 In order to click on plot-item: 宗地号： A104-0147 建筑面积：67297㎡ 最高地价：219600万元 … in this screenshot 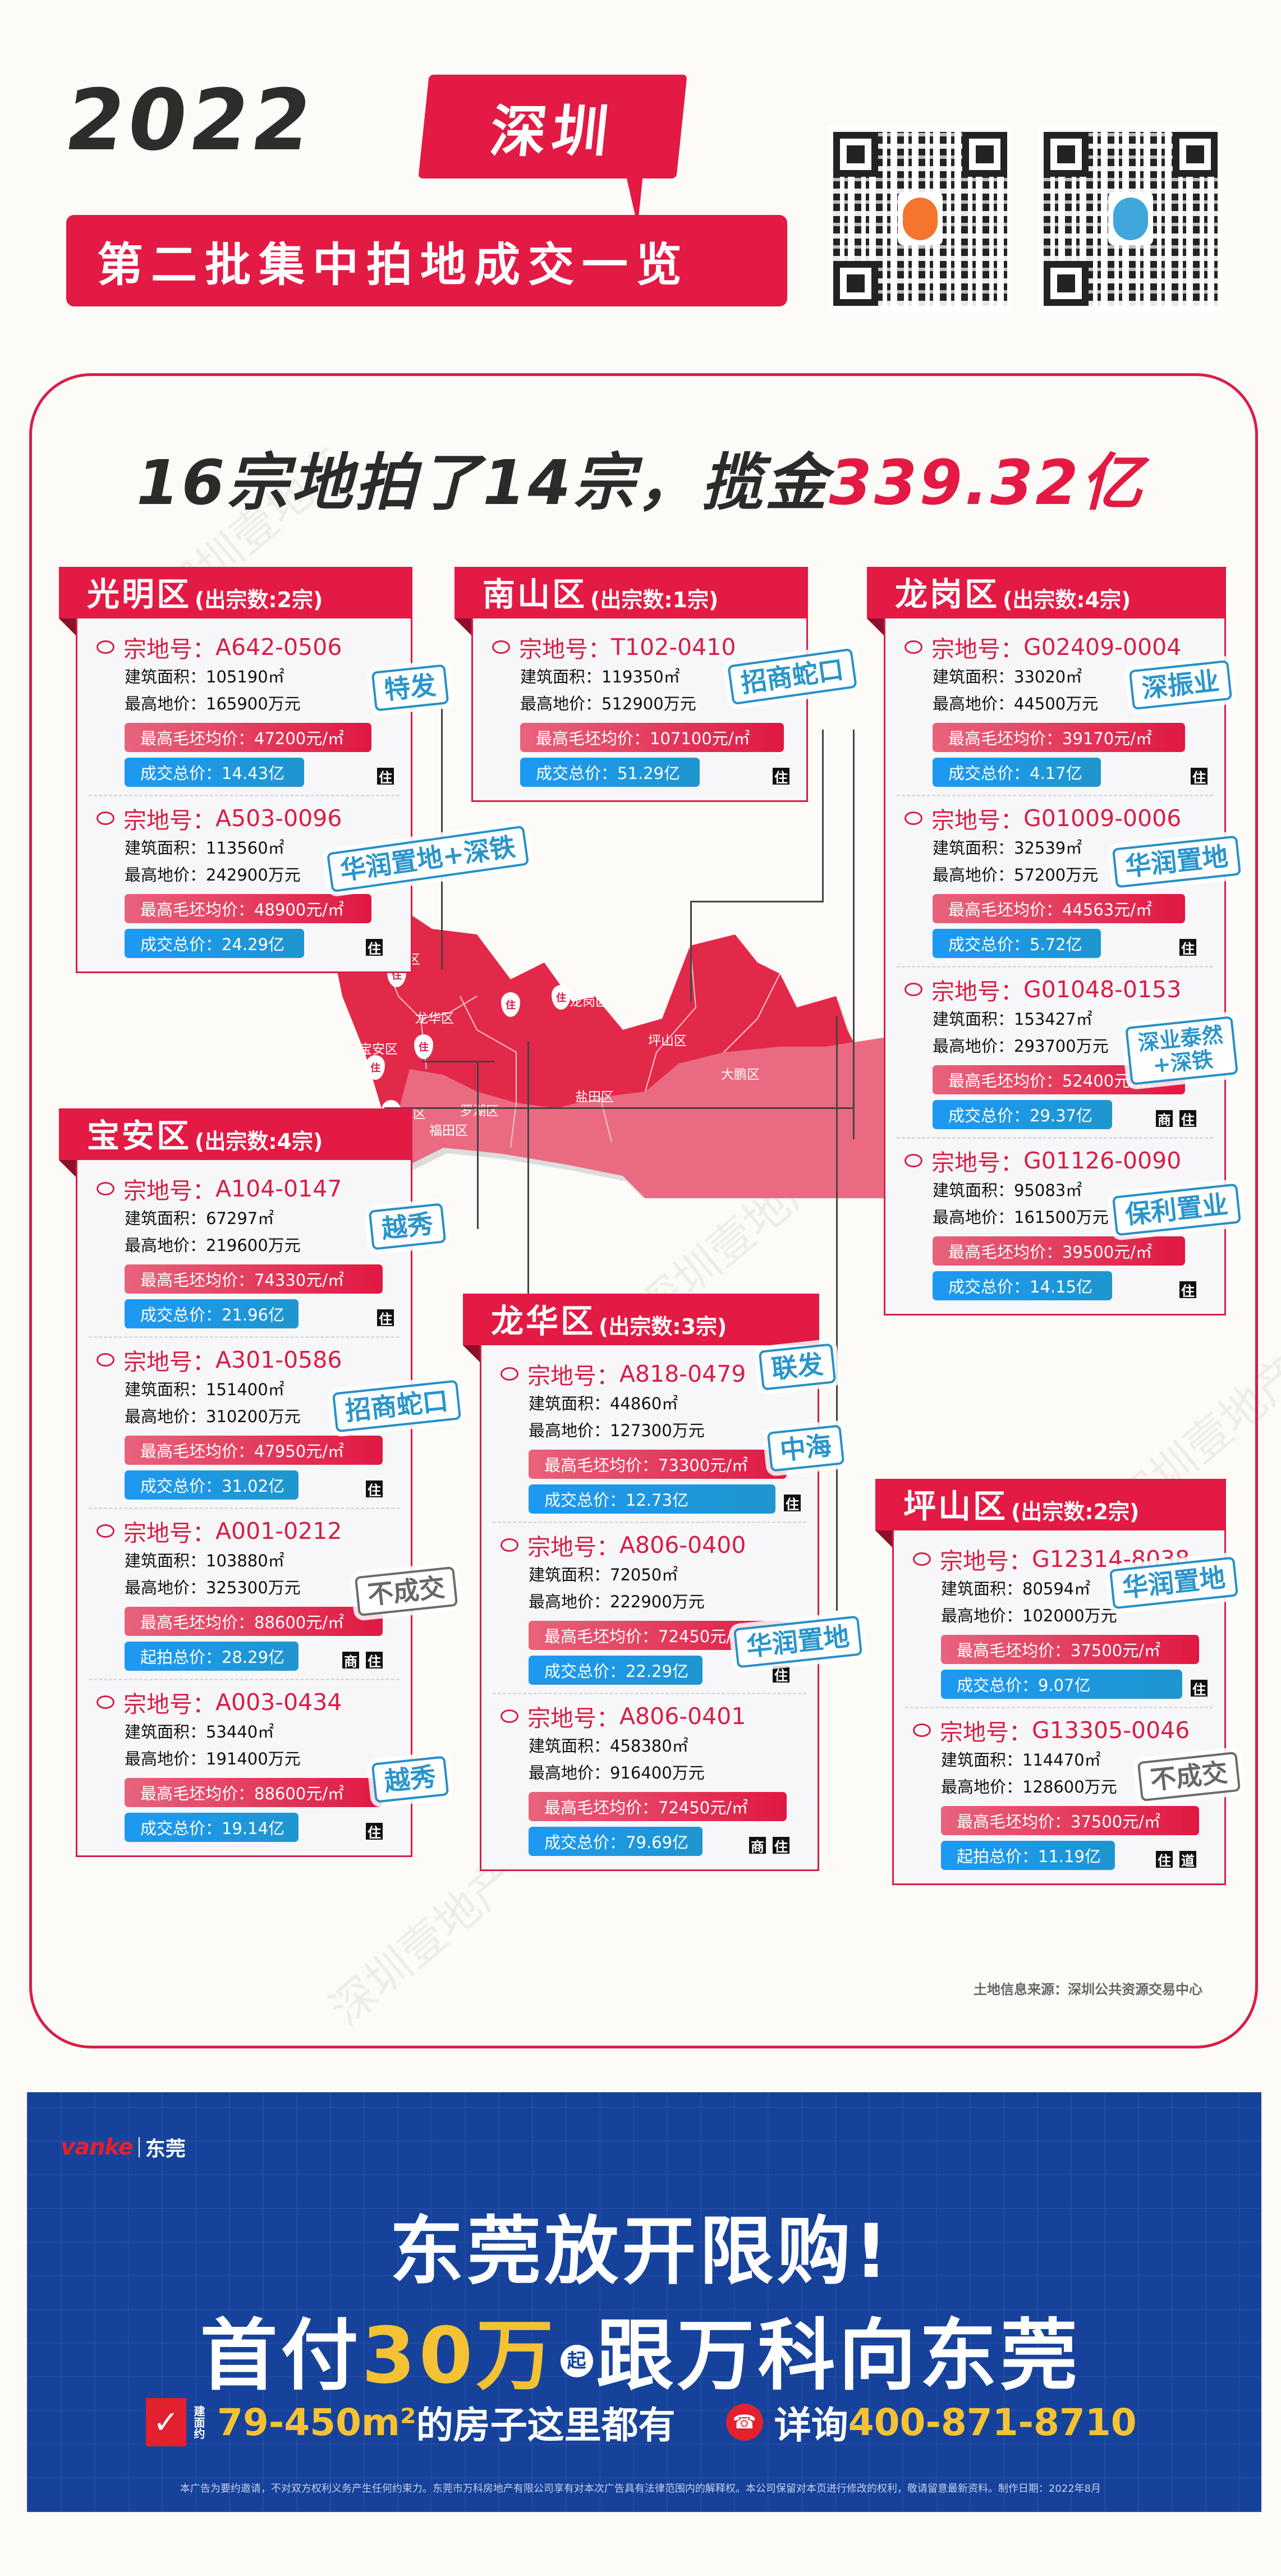, I will do `click(244, 1251)`.